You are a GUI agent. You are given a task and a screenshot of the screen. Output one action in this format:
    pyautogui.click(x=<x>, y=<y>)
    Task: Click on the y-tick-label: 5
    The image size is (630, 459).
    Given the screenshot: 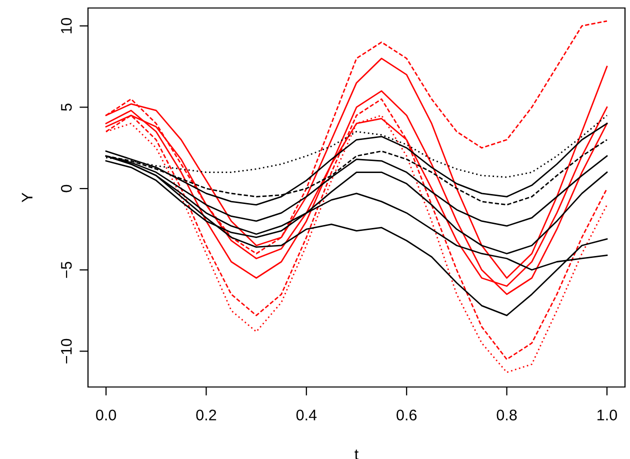 What is the action you would take?
    pyautogui.click(x=66, y=107)
    